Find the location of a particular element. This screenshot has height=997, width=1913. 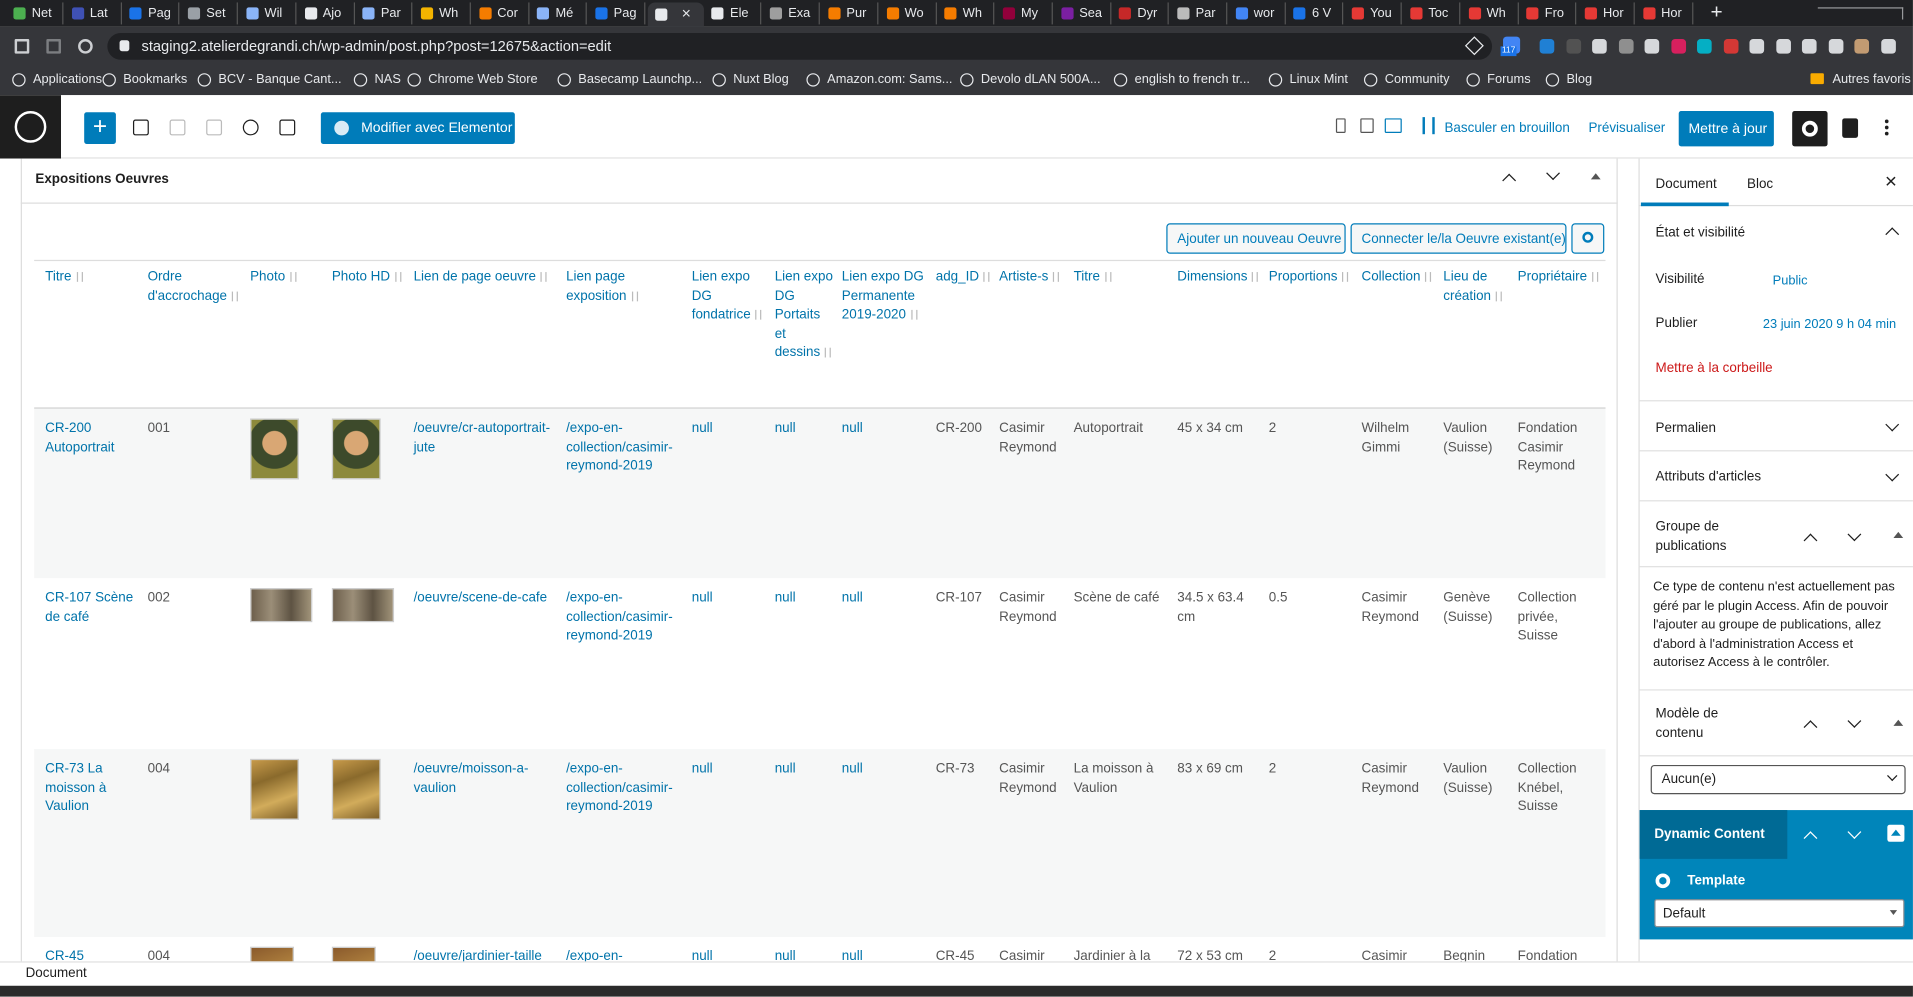

column-header: Titre is located at coordinates (92, 277).